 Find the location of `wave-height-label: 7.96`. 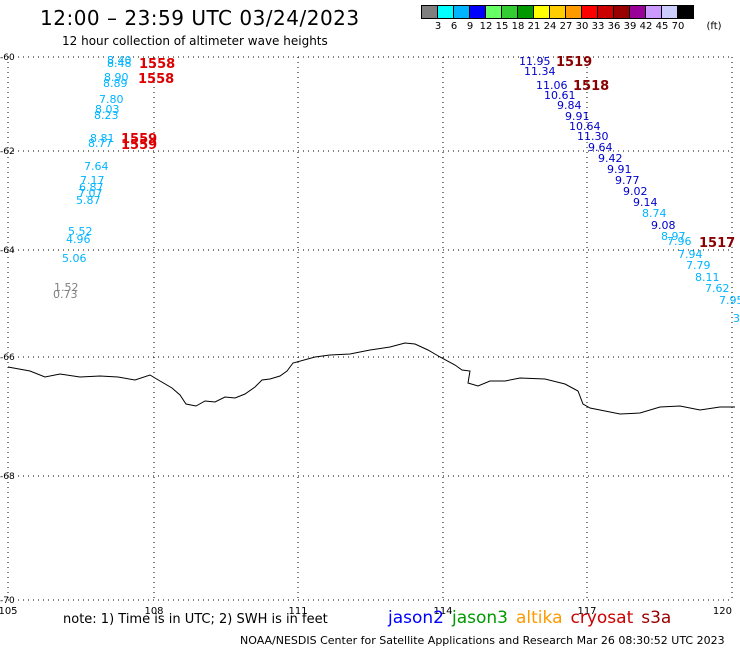

wave-height-label: 7.96 is located at coordinates (679, 241).